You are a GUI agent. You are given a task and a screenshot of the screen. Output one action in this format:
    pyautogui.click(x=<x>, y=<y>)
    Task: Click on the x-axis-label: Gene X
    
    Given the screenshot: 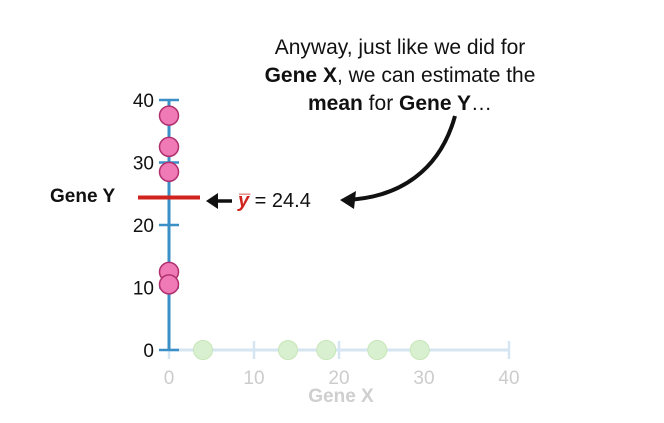 What is the action you would take?
    pyautogui.click(x=341, y=396)
    